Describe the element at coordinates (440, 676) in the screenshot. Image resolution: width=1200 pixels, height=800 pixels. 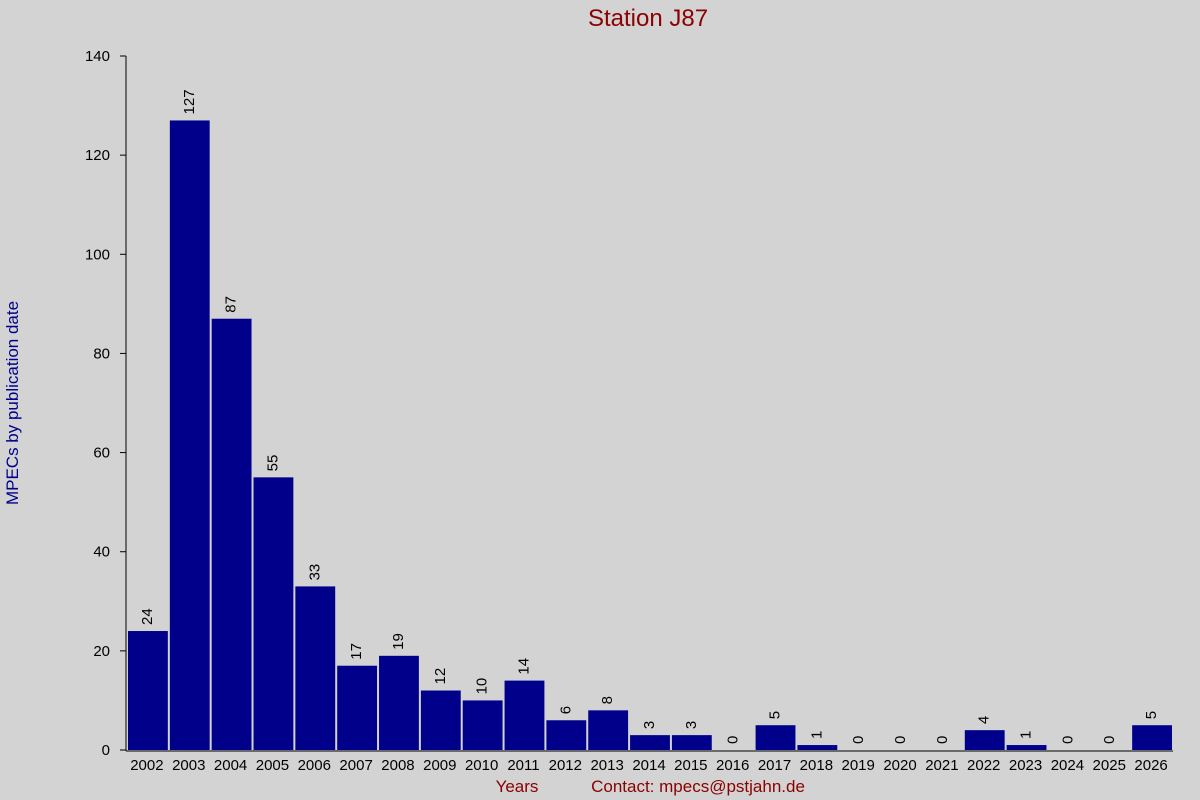
I see `data-label: 12` at that location.